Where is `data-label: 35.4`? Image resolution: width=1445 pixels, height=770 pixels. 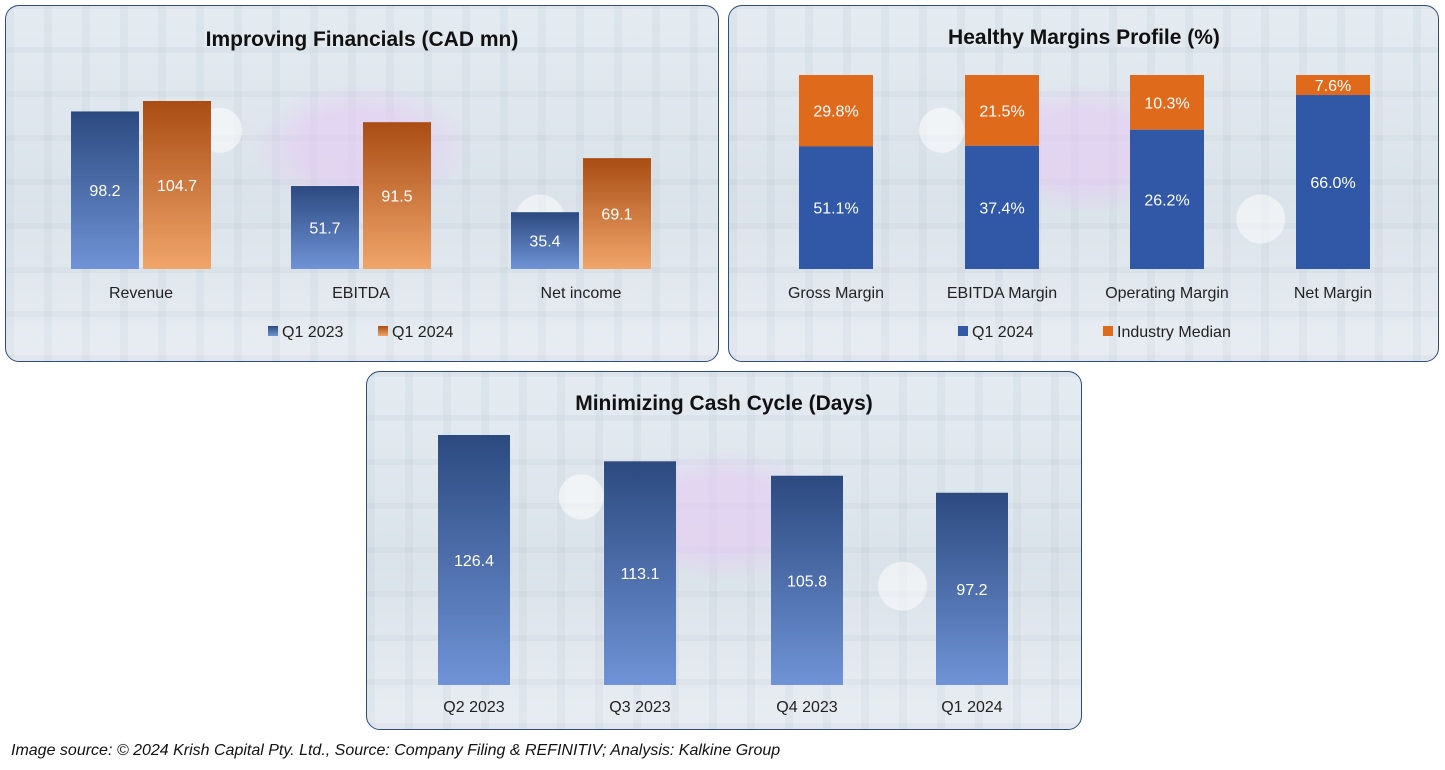
data-label: 35.4 is located at coordinates (544, 242).